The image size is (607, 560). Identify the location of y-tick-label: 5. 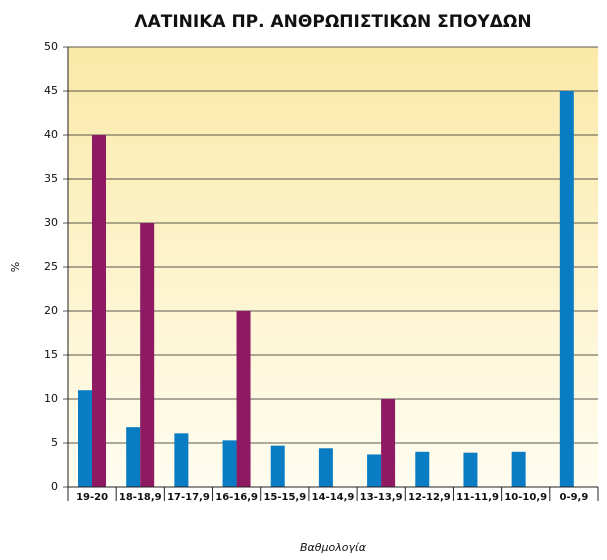
(54, 442).